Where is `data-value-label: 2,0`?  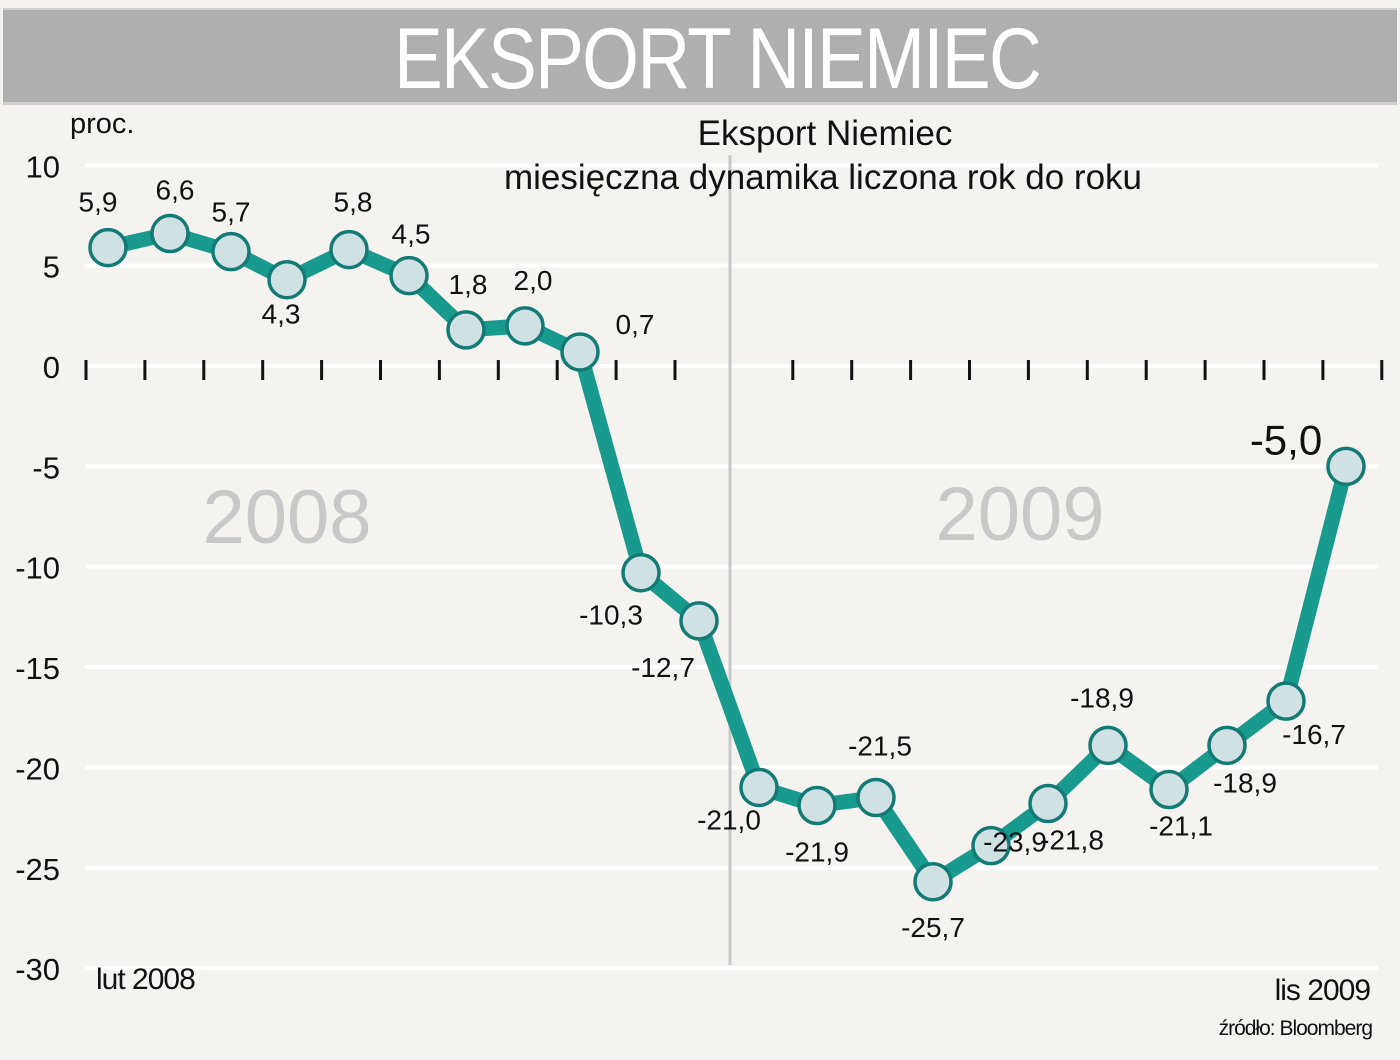
data-value-label: 2,0 is located at coordinates (533, 280).